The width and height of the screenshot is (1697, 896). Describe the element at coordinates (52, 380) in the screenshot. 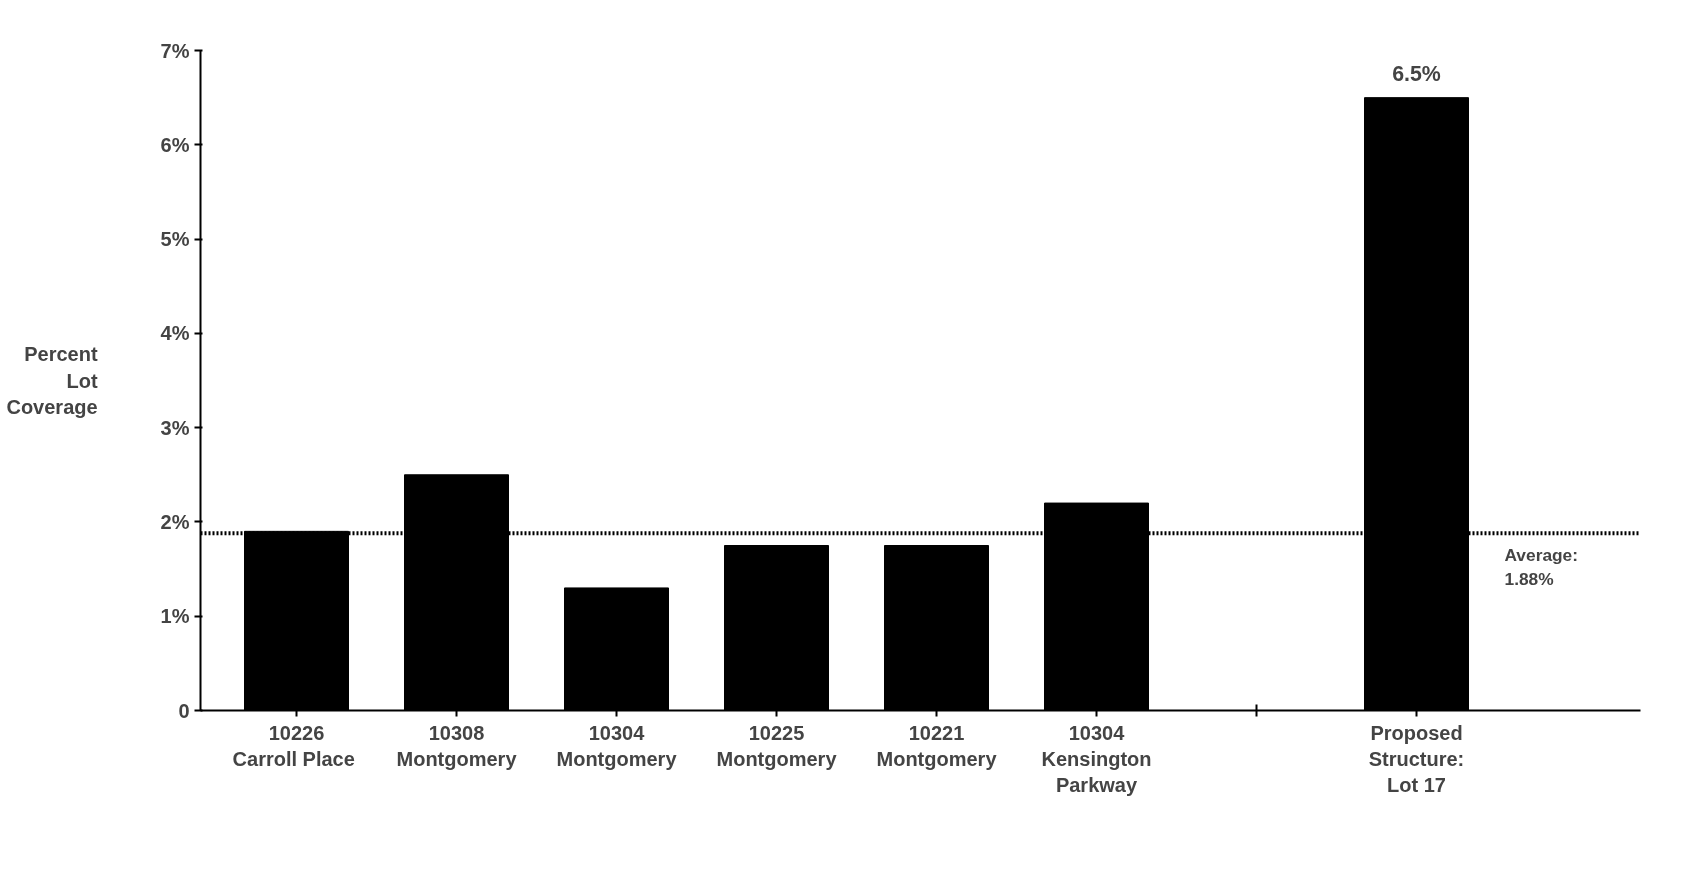

I see `y-axis-title: Percent Lot Coverage` at that location.